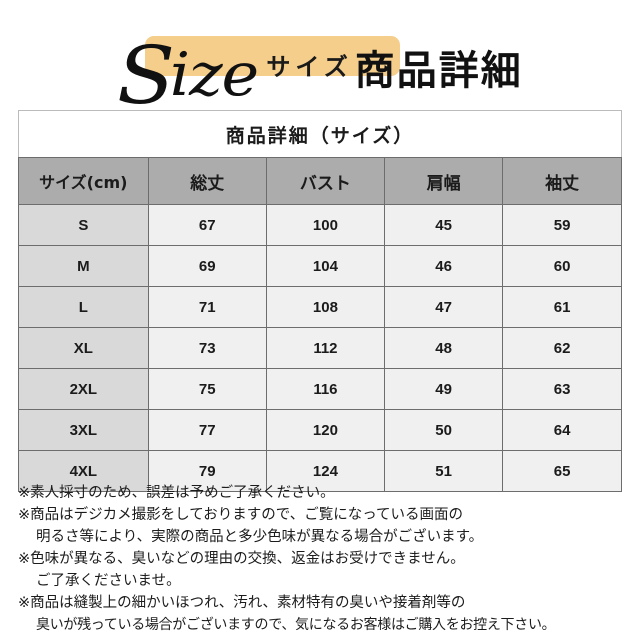  Describe the element at coordinates (207, 430) in the screenshot. I see `cell-total-length: 77` at that location.